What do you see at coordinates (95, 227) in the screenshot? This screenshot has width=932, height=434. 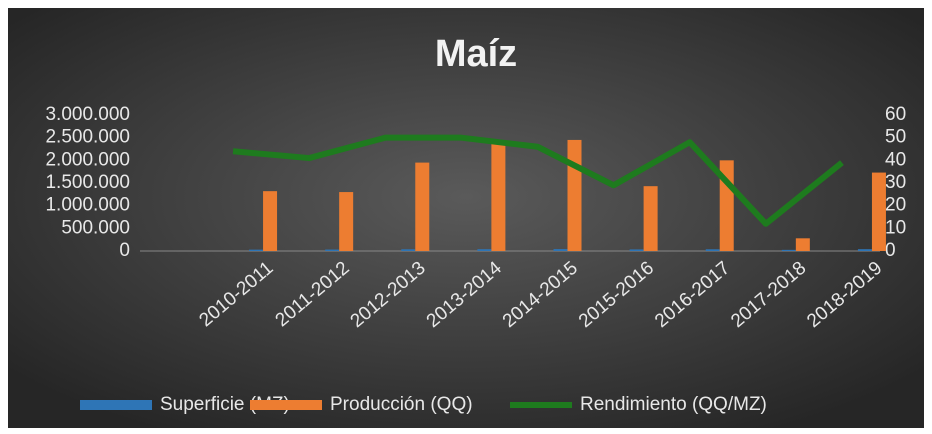 I see `y-tick-label: 500.000` at bounding box center [95, 227].